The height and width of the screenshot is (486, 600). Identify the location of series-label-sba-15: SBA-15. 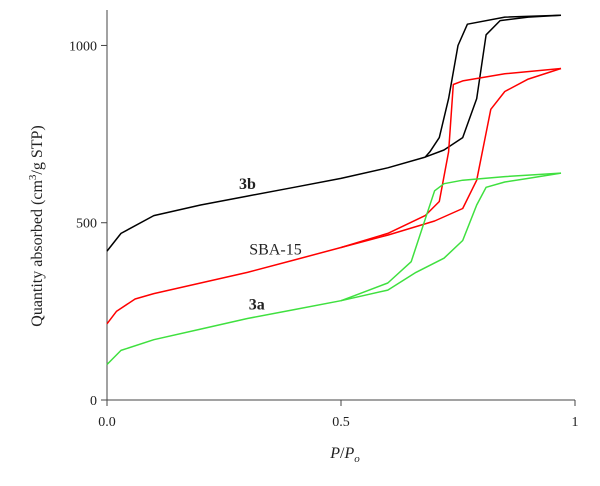
(275, 250).